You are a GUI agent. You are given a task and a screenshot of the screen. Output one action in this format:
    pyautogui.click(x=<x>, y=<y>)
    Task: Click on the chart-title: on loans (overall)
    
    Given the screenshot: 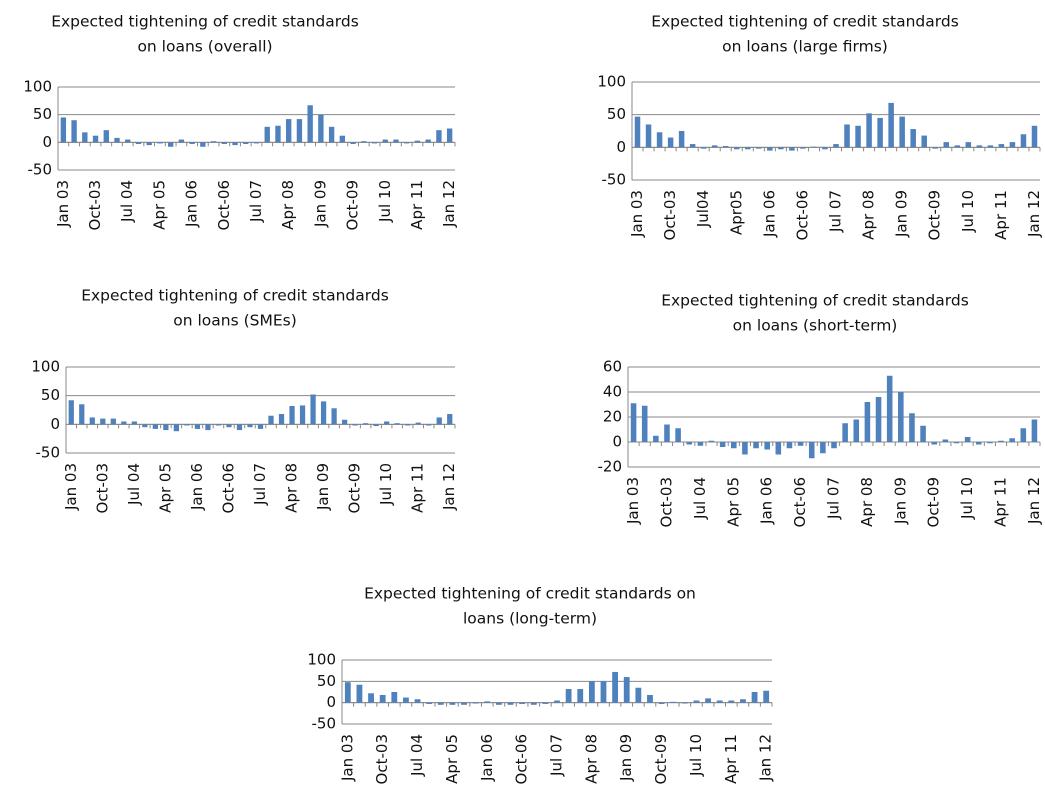 What is the action you would take?
    pyautogui.click(x=204, y=47)
    